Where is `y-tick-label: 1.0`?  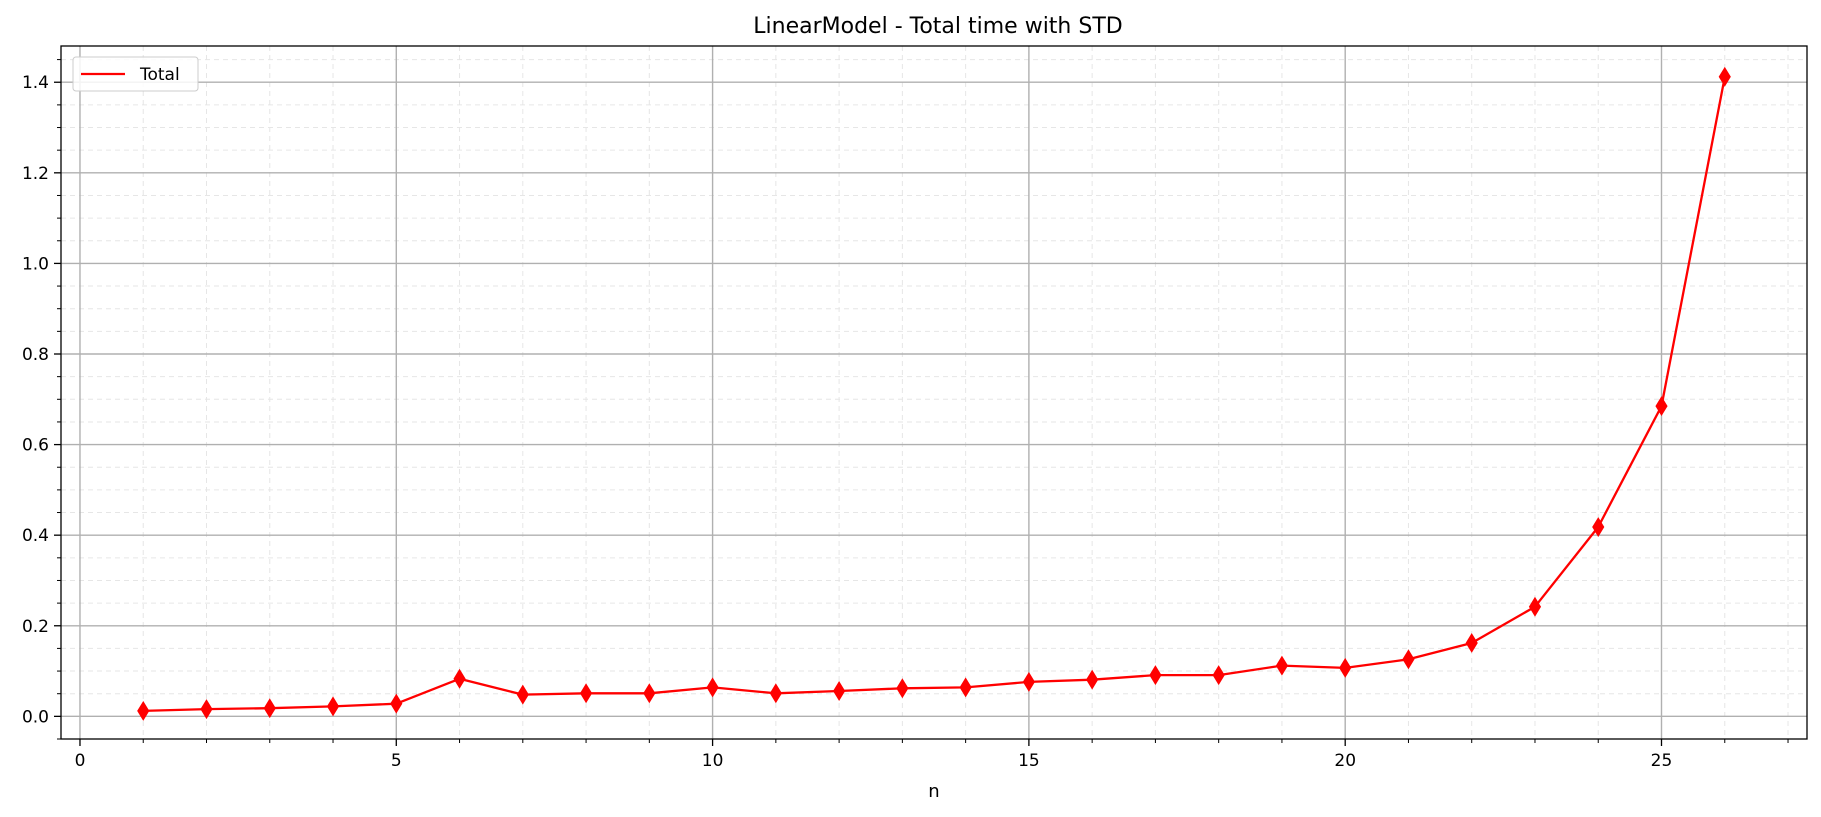 y-tick-label: 1.0 is located at coordinates (35, 264).